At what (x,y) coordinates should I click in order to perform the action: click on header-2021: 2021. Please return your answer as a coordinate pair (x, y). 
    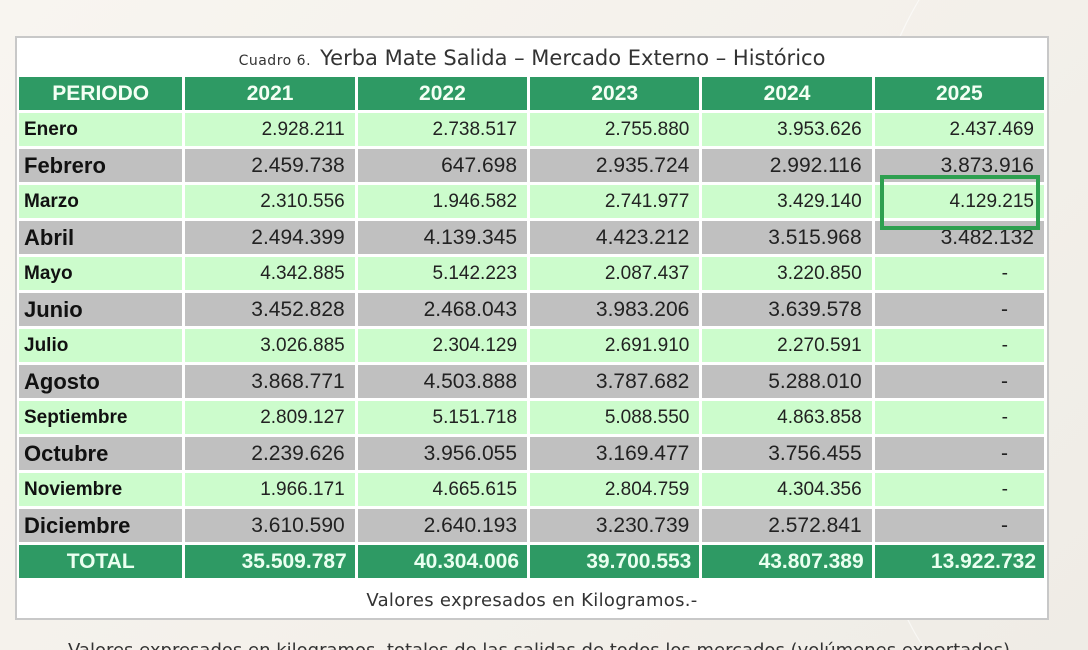
    Looking at the image, I should click on (270, 93).